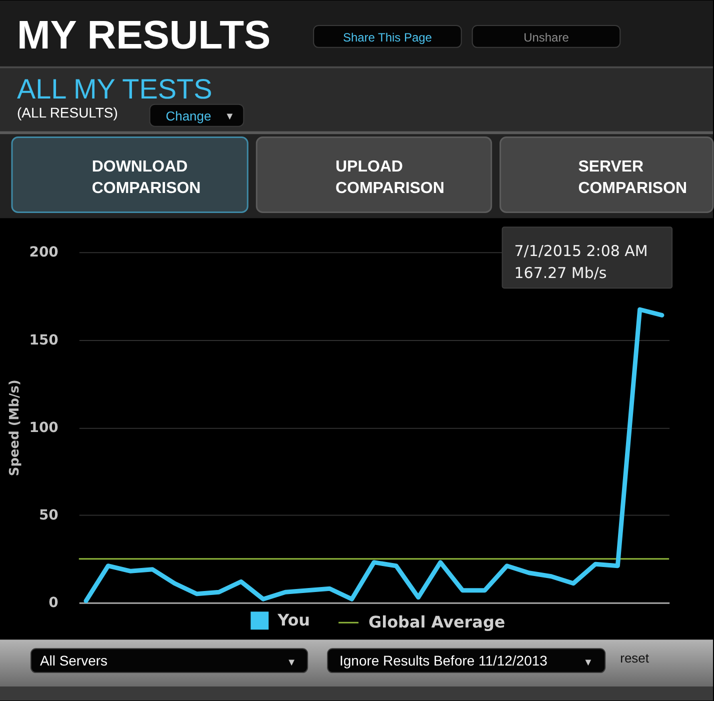 This screenshot has width=714, height=701. I want to click on y-tick-label: 50, so click(48, 516).